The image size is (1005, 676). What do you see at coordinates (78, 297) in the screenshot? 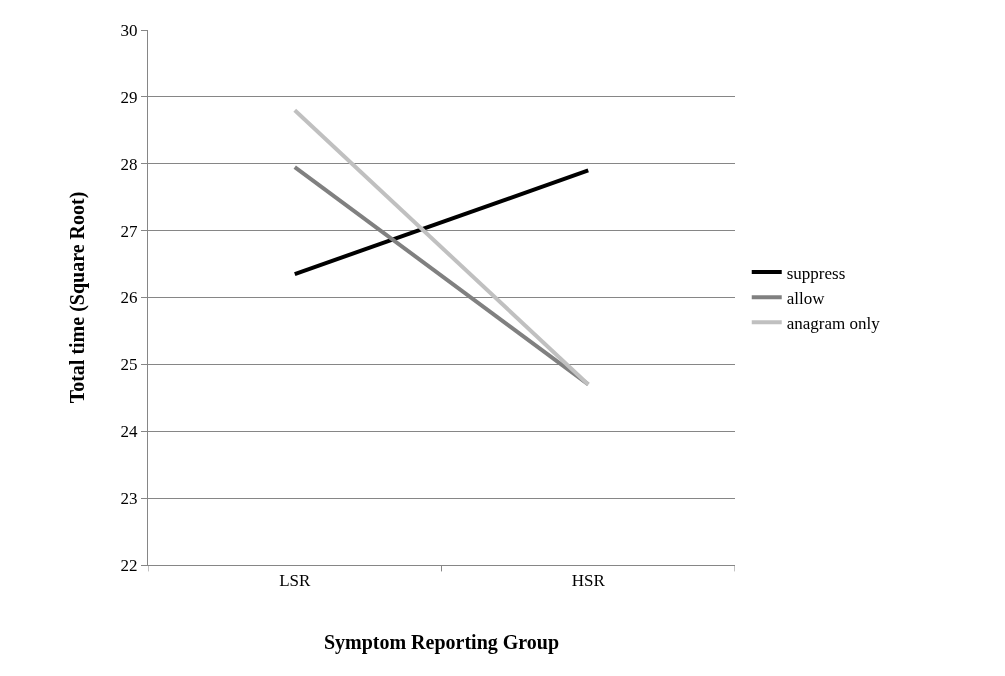
I see `y-axis-title: Total time (Square Root)` at bounding box center [78, 297].